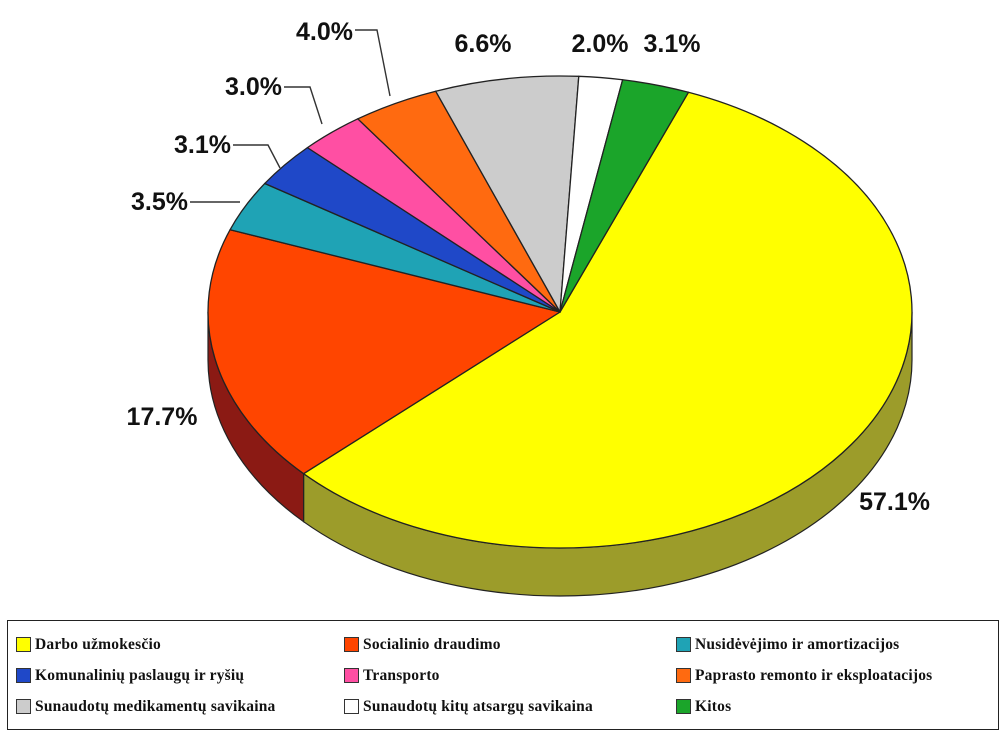 The height and width of the screenshot is (731, 1001). I want to click on pie-slice-kitos, so click(624, 196).